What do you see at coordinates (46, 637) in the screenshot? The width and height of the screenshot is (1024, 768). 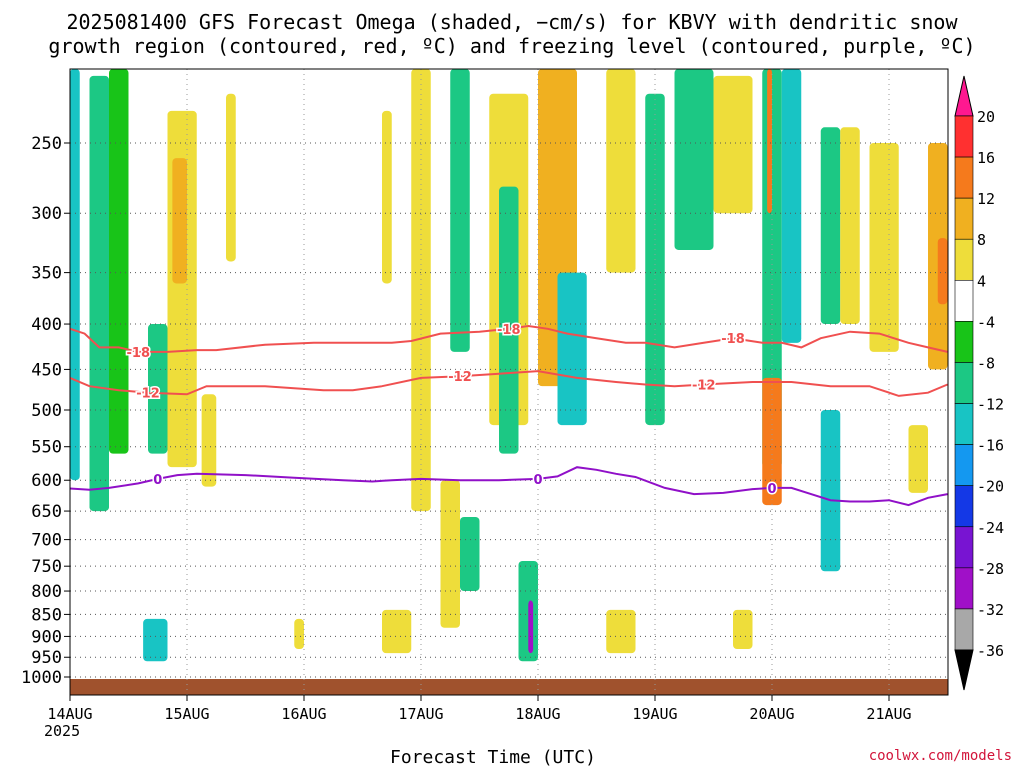 I see `y-tick-label: 900` at bounding box center [46, 637].